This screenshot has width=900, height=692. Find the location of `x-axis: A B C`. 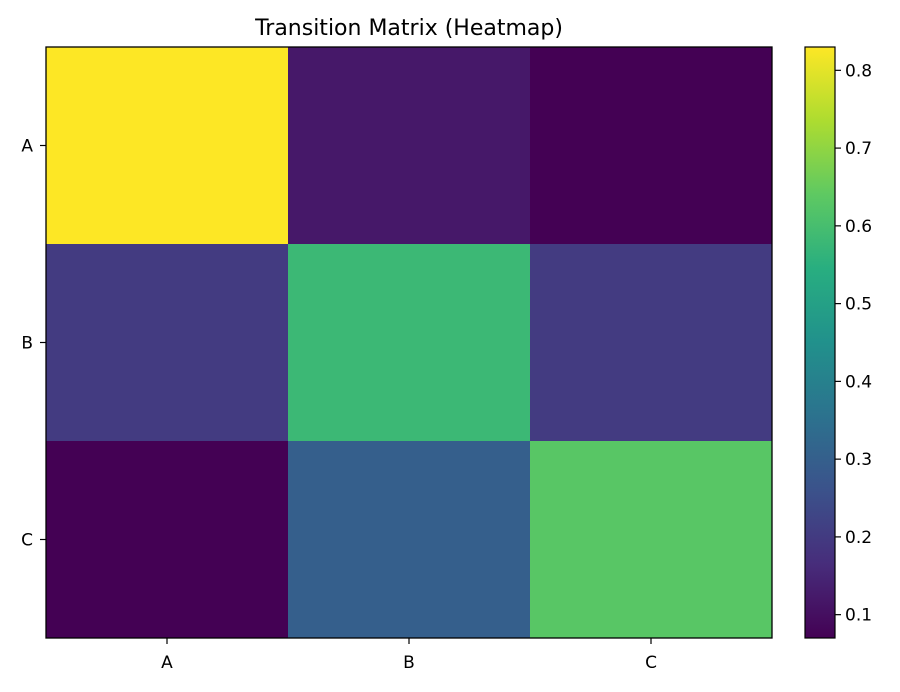

x-axis: A B C is located at coordinates (409, 655).